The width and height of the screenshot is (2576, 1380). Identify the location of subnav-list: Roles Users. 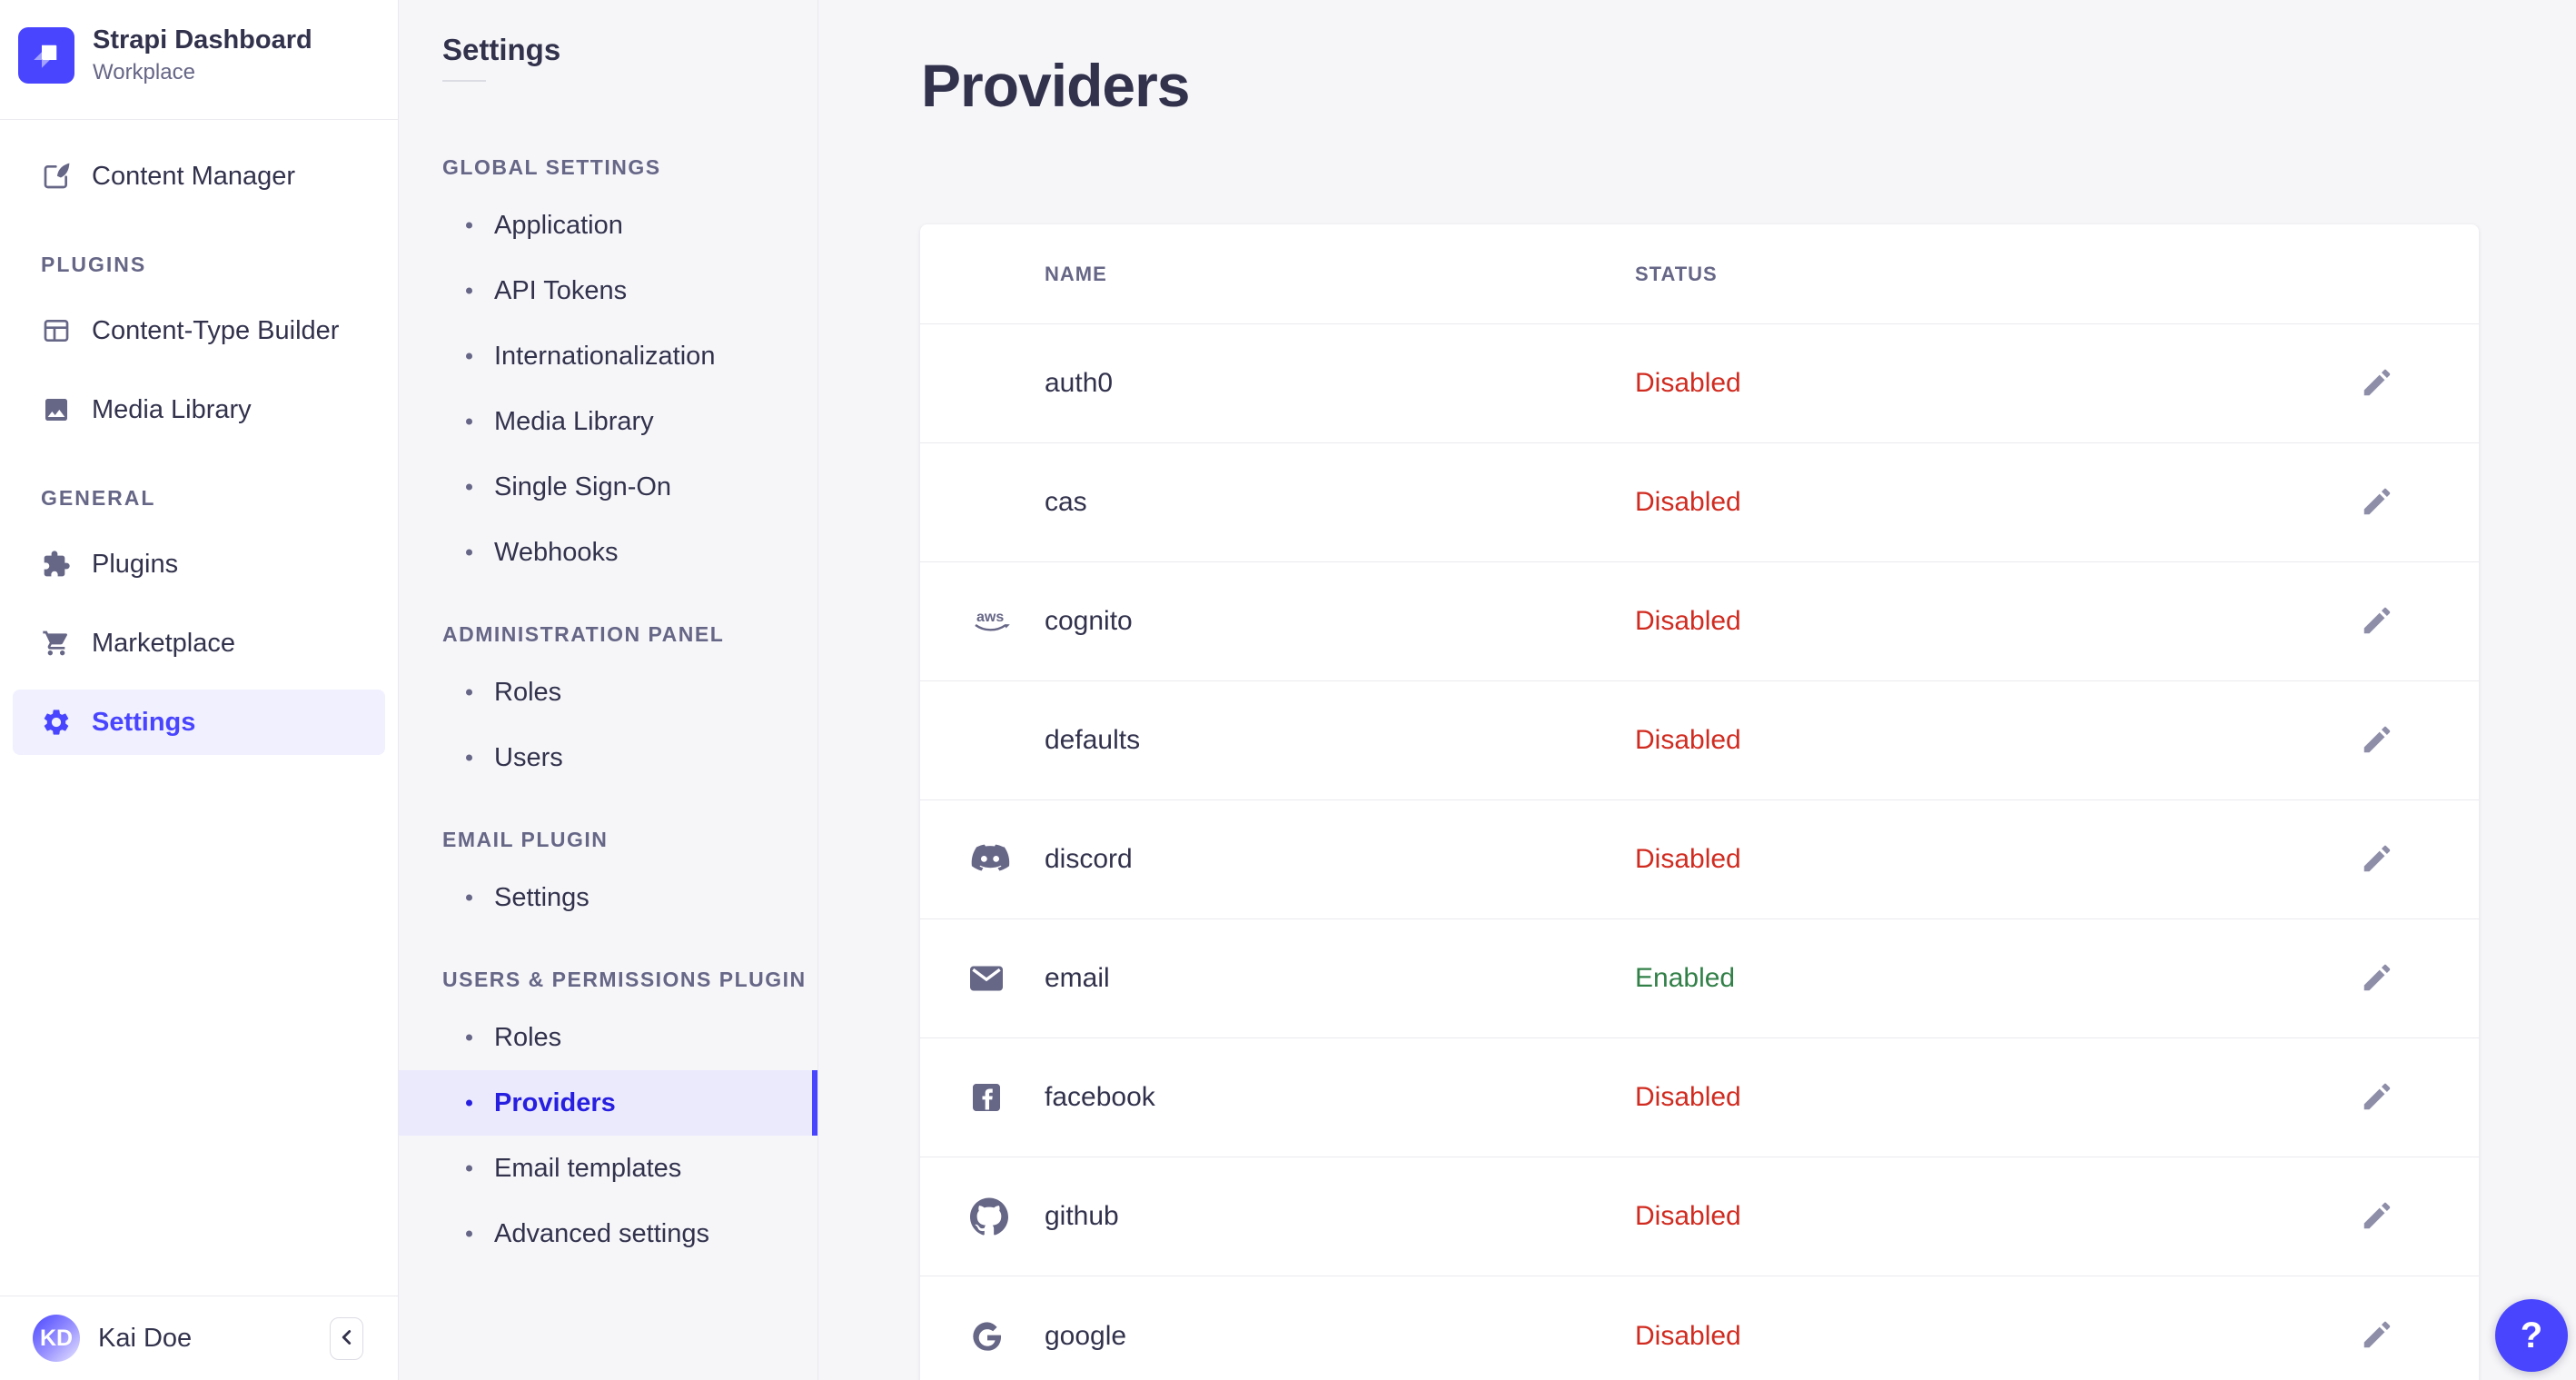
(608, 725).